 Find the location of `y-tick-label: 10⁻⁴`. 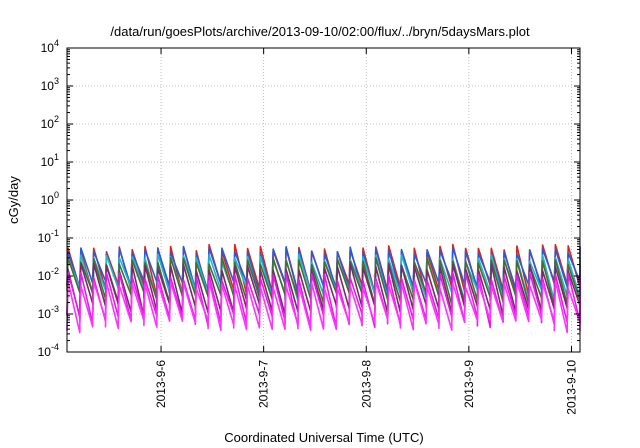

y-tick-label: 10⁻⁴ is located at coordinates (48, 350).